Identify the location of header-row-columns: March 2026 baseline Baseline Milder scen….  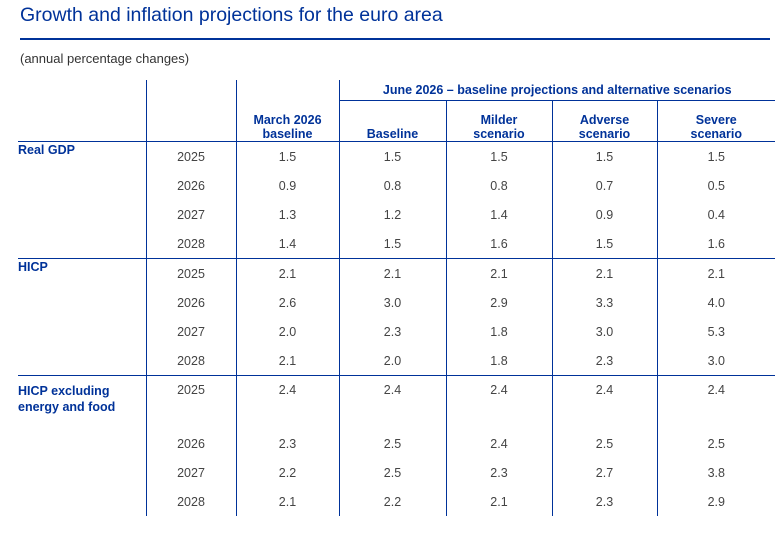
(397, 121).